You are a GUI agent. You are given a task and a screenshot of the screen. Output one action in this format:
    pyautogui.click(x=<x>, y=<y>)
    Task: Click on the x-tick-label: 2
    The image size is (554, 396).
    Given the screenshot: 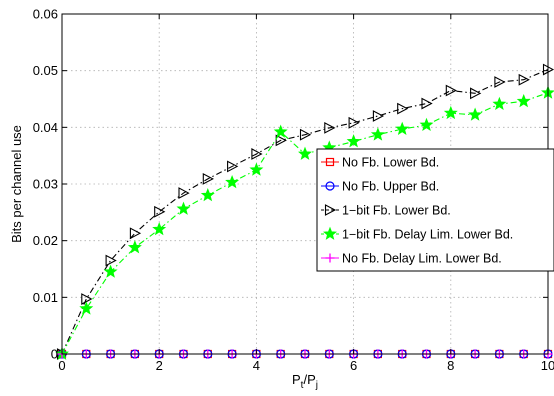 What is the action you would take?
    pyautogui.click(x=159, y=365)
    